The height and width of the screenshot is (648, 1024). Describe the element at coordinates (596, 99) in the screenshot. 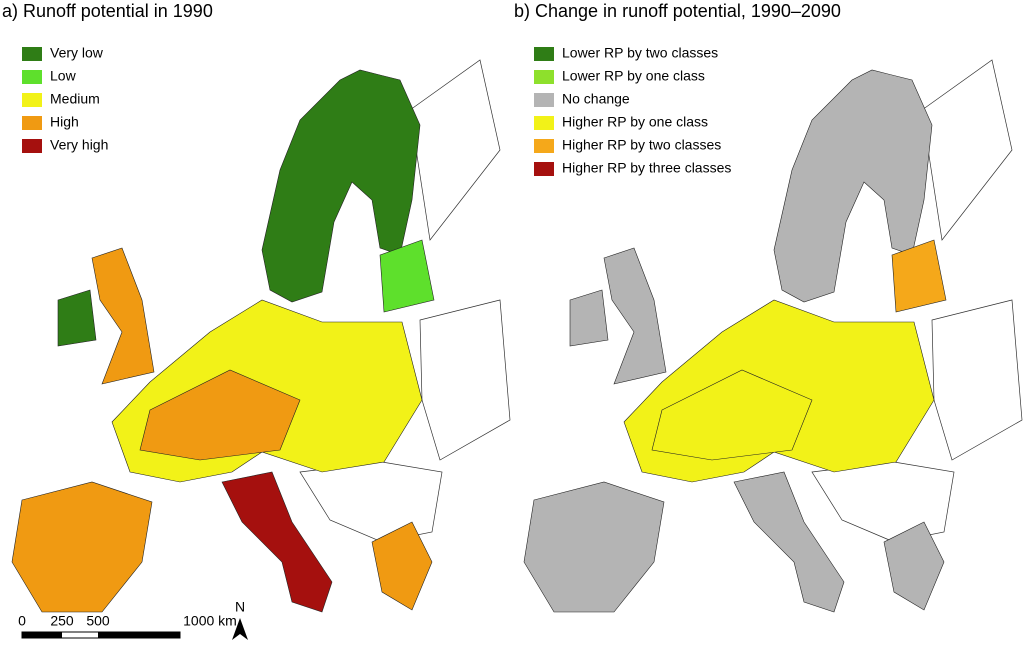

I see `legend-label: No change` at that location.